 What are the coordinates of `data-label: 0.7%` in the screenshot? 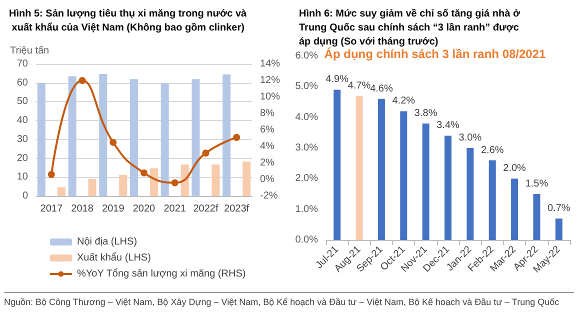 It's located at (559, 208).